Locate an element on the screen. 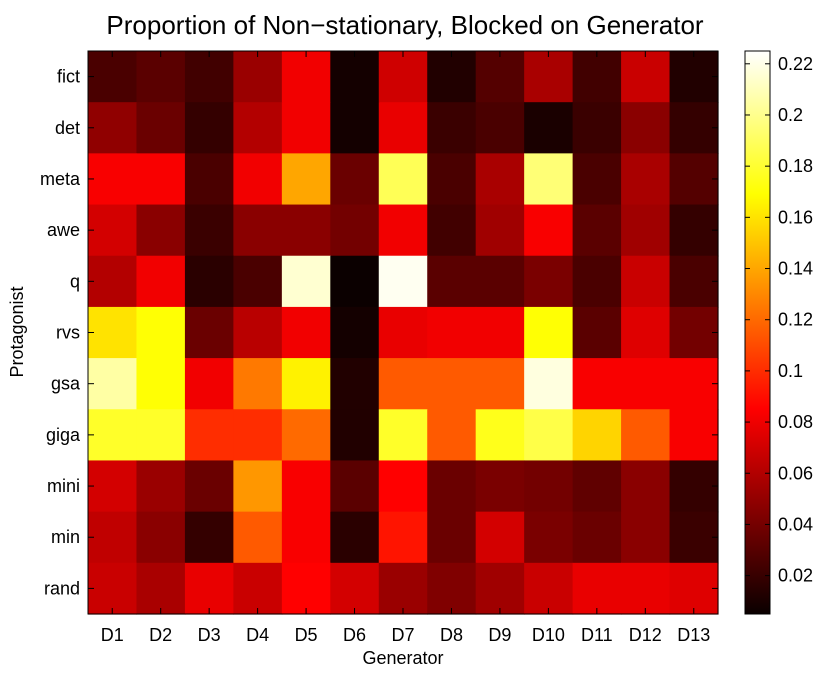  colorbar-tick-label: 0.04 is located at coordinates (795, 524).